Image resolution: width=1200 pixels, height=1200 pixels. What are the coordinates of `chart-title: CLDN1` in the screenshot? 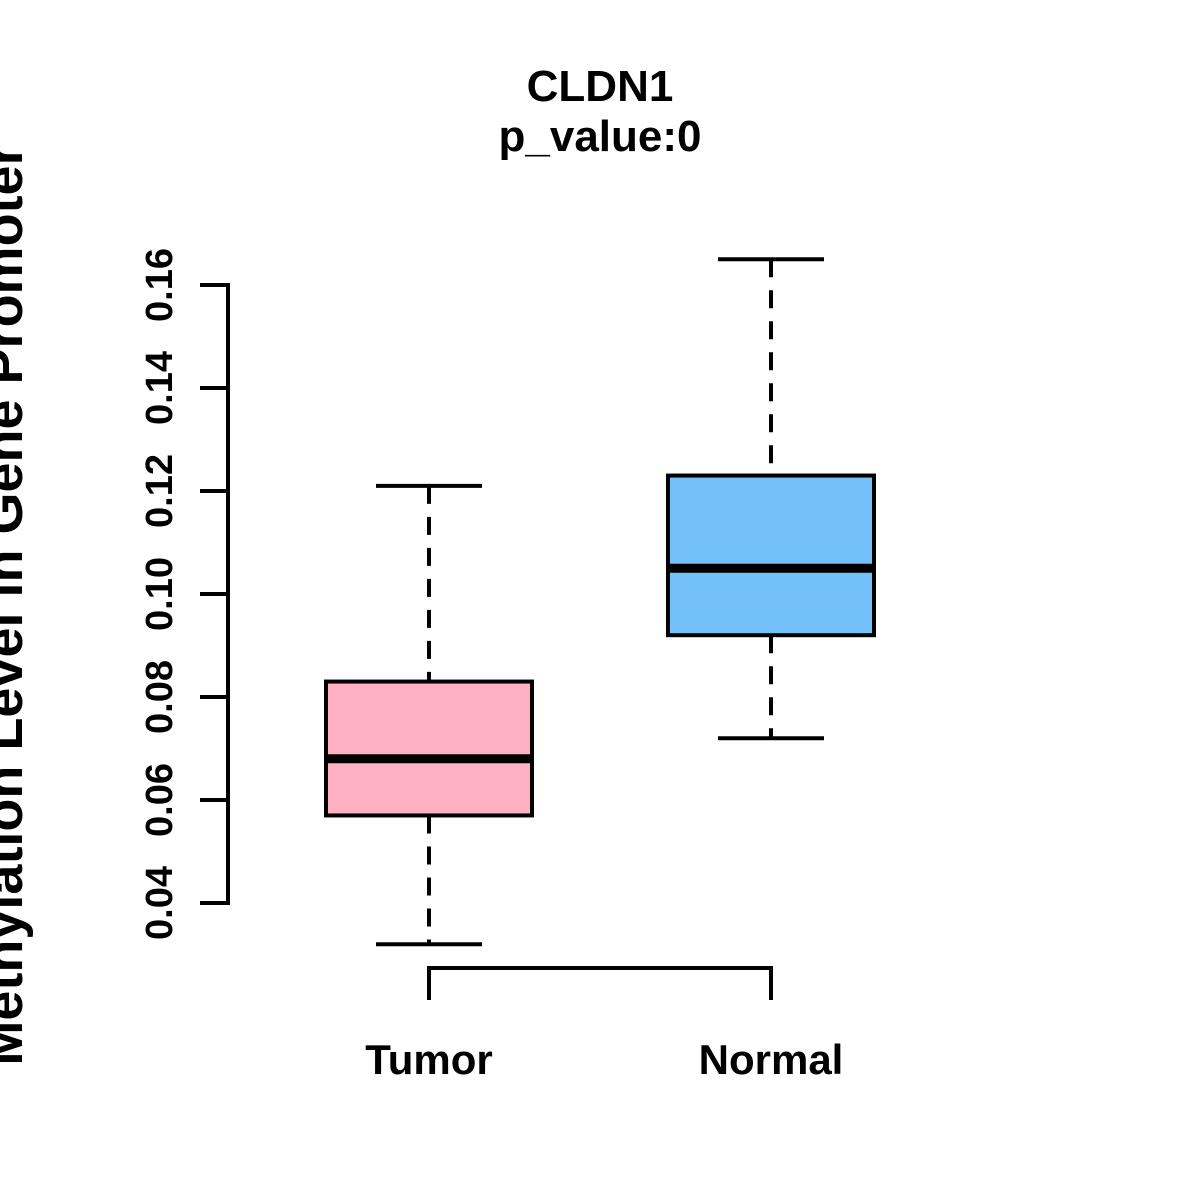 It's located at (600, 86).